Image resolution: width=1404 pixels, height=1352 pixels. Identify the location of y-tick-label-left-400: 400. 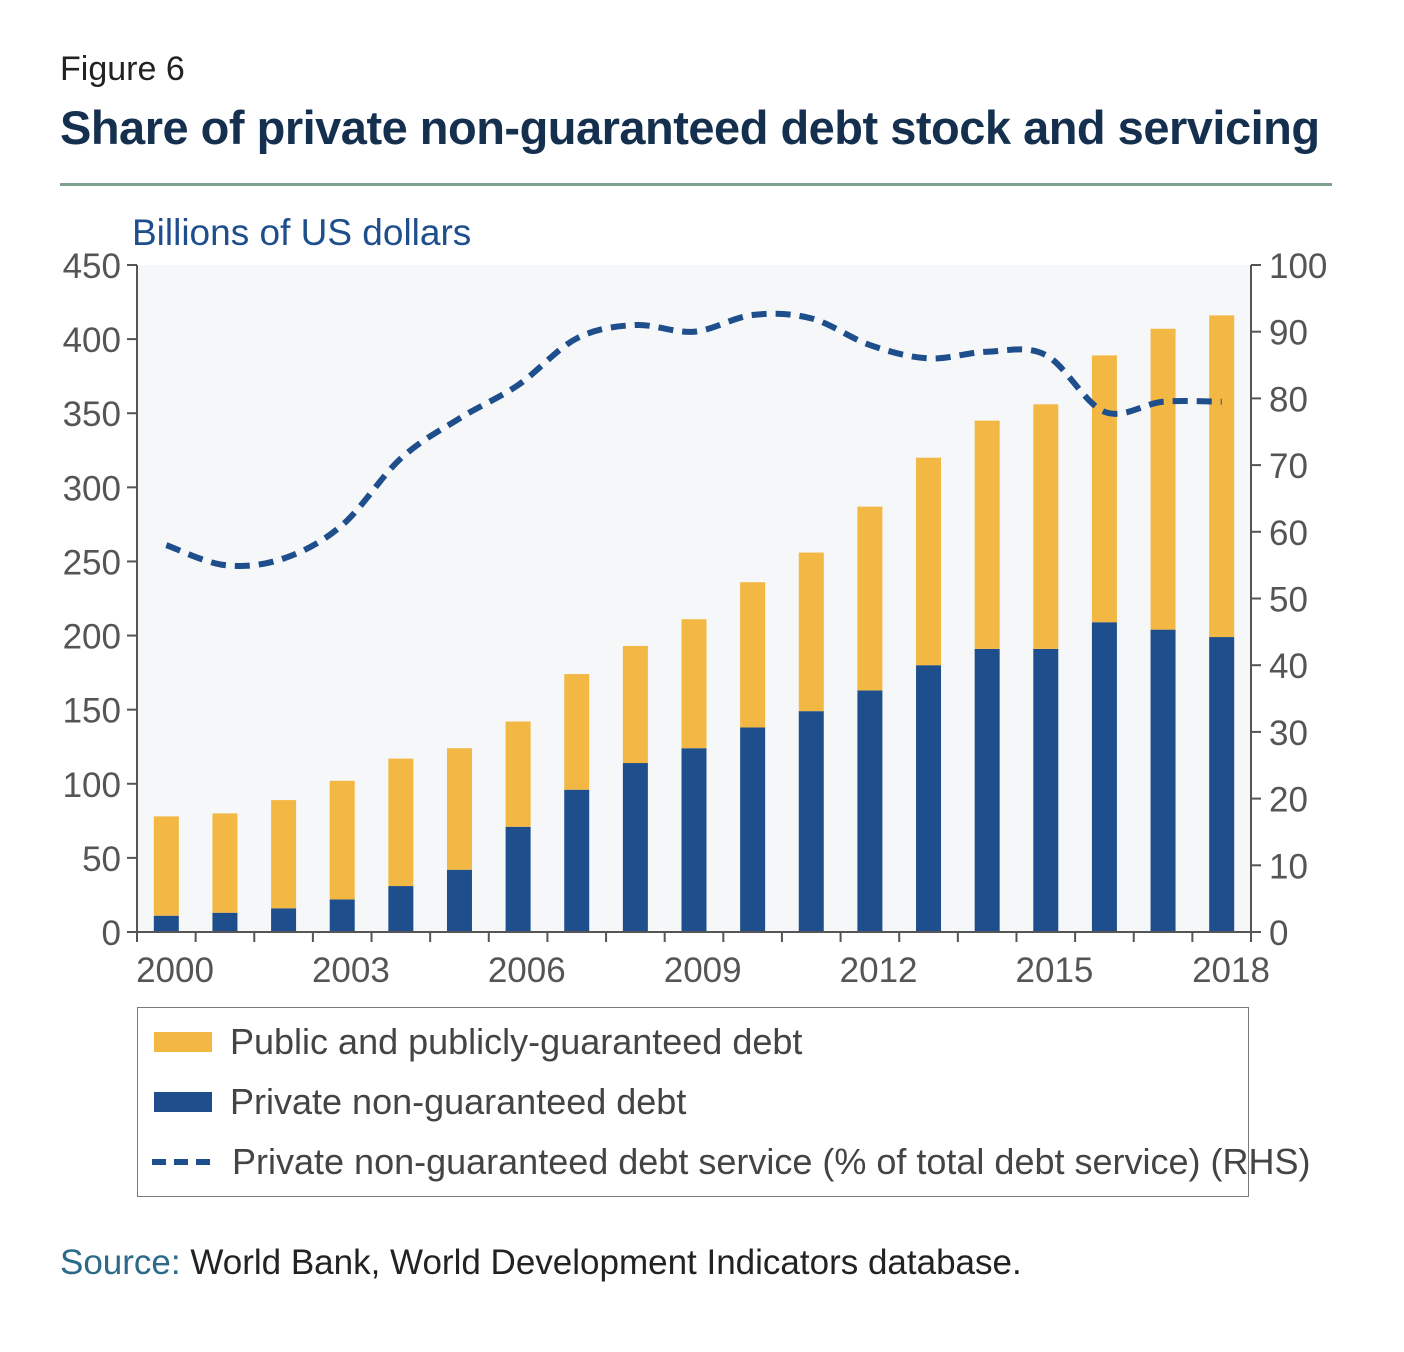
(92, 340).